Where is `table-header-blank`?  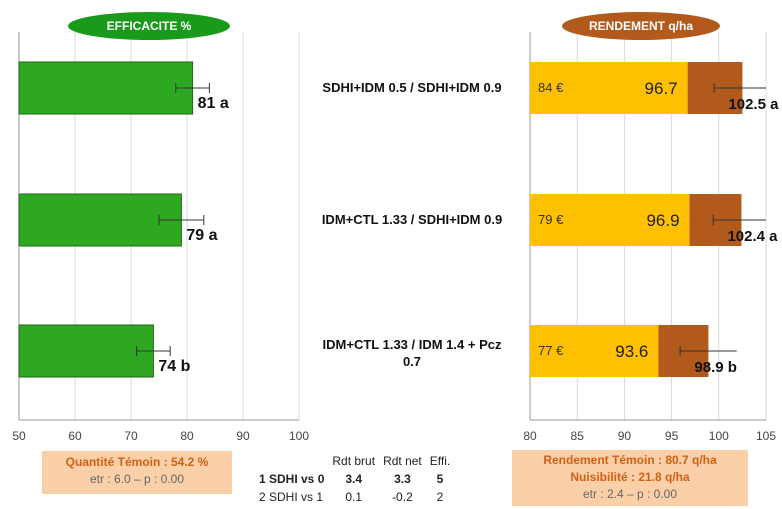 table-header-blank is located at coordinates (291, 461).